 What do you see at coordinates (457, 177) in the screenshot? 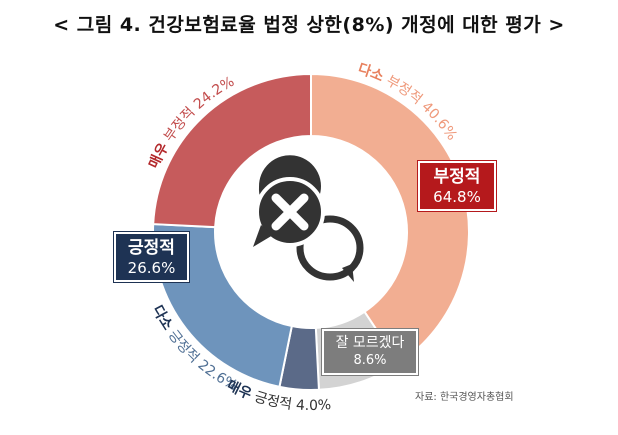
I see `negative-total-label: 부정적` at bounding box center [457, 177].